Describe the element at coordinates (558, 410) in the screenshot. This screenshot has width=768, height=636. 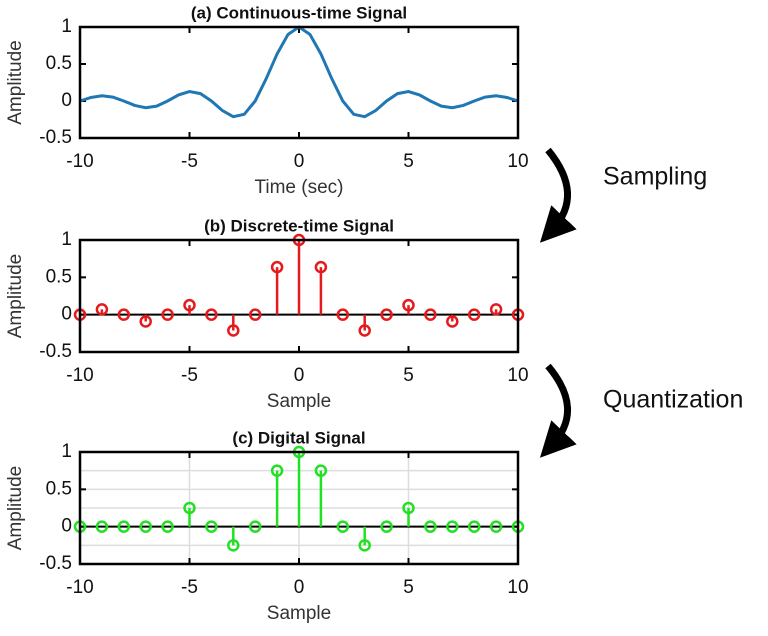
I see `quantization-arrow` at that location.